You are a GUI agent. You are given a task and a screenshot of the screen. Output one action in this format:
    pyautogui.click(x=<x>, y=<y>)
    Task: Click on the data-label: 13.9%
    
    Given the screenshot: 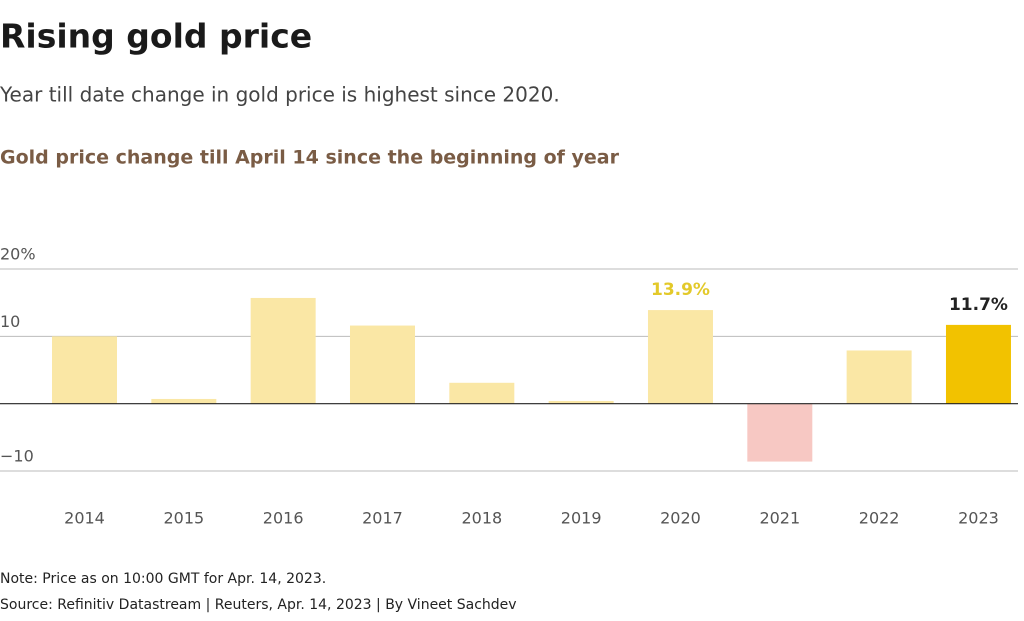 What is the action you would take?
    pyautogui.click(x=680, y=290)
    